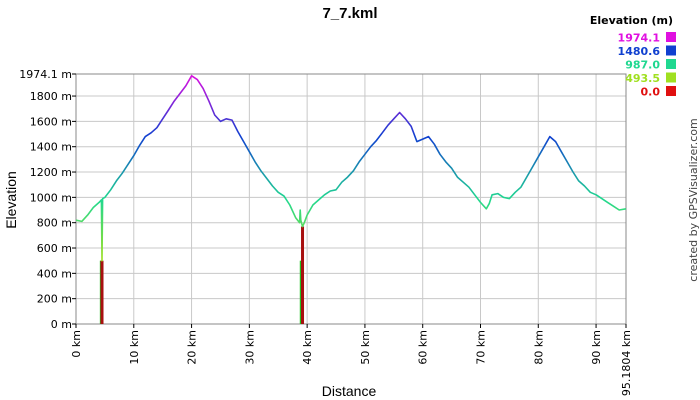  I want to click on y-tick-label: 1800 m, so click(51, 96).